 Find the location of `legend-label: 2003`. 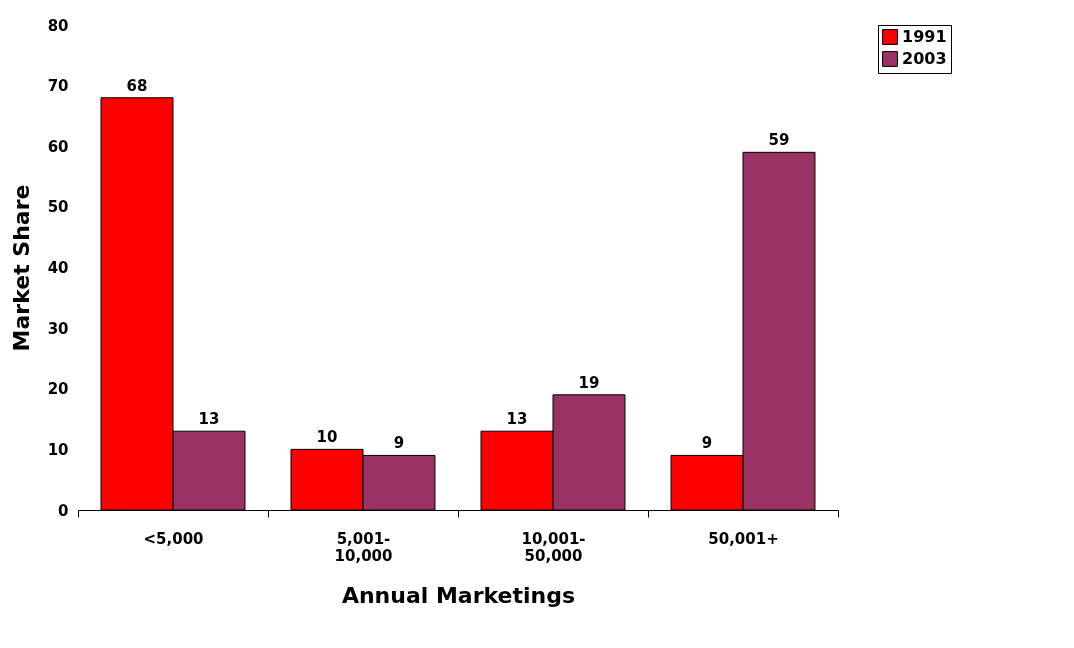

legend-label: 2003 is located at coordinates (924, 58).